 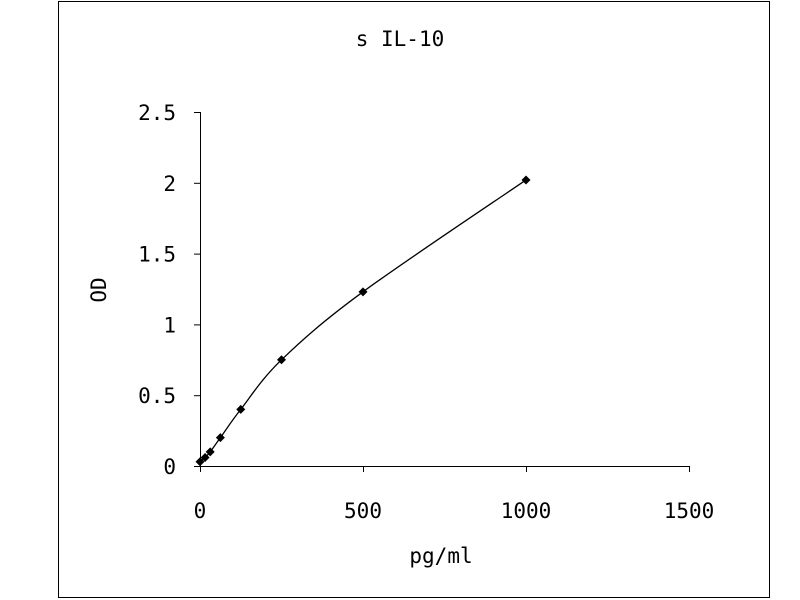 What do you see at coordinates (157, 113) in the screenshot?
I see `y-tick-label: 2.5` at bounding box center [157, 113].